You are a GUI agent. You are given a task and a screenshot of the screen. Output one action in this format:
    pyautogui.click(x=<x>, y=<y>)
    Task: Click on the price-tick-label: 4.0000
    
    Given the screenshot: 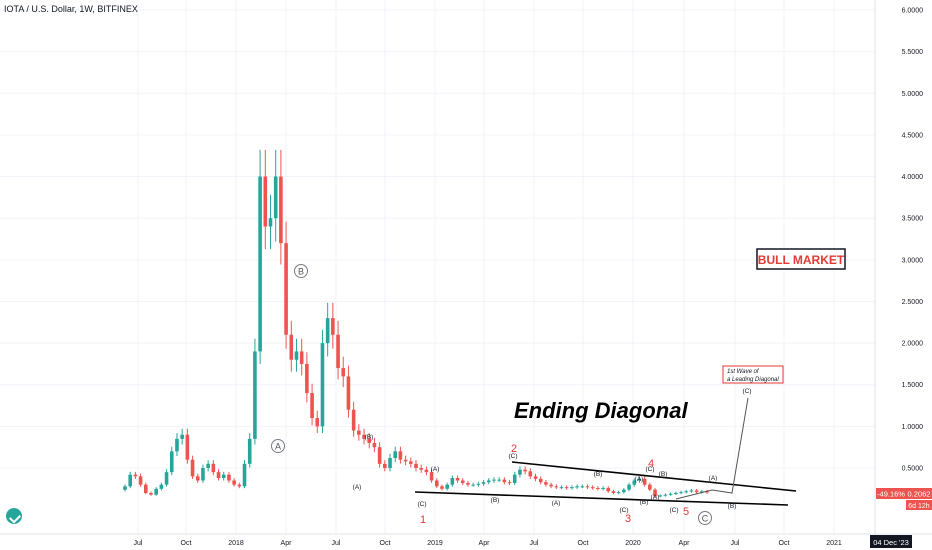 What is the action you would take?
    pyautogui.click(x=913, y=177)
    